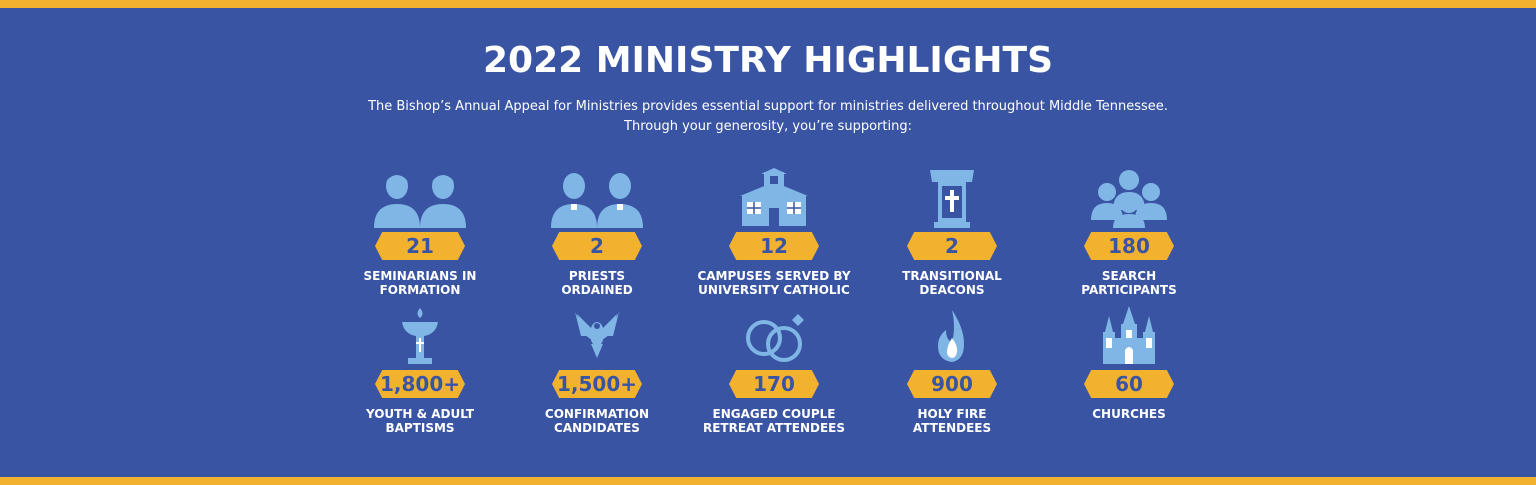 This screenshot has width=1536, height=485. Describe the element at coordinates (774, 246) in the screenshot. I see `stat-value: 12` at that location.